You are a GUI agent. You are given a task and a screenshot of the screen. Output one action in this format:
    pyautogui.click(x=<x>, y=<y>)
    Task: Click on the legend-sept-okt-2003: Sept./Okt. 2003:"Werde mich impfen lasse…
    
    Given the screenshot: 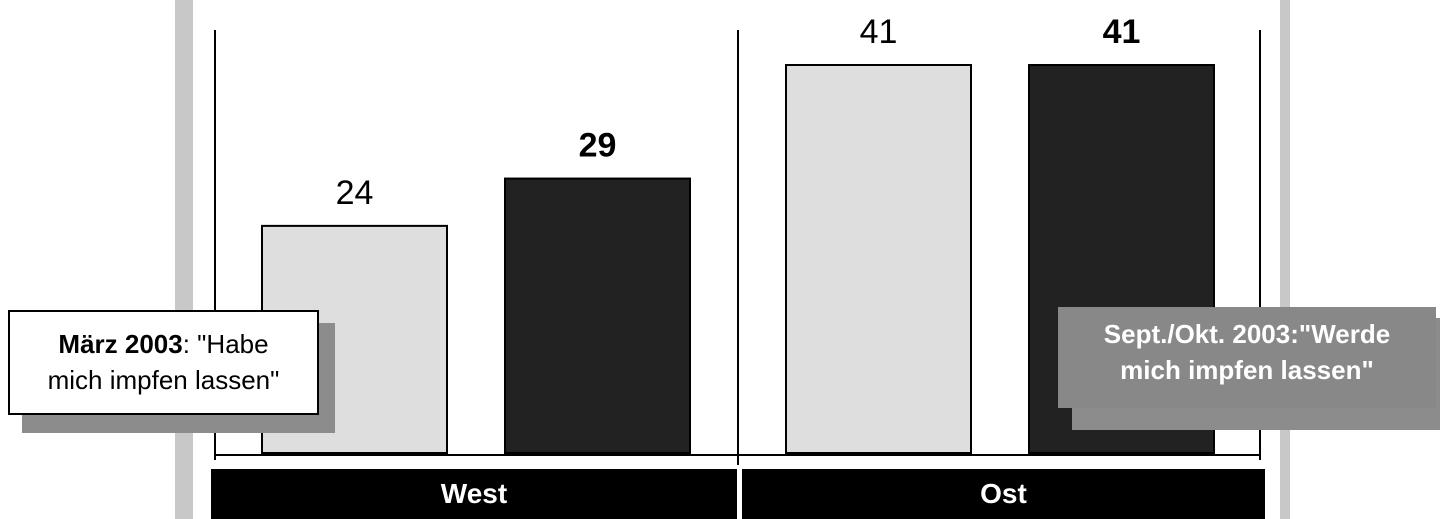 What is the action you would take?
    pyautogui.click(x=1247, y=357)
    